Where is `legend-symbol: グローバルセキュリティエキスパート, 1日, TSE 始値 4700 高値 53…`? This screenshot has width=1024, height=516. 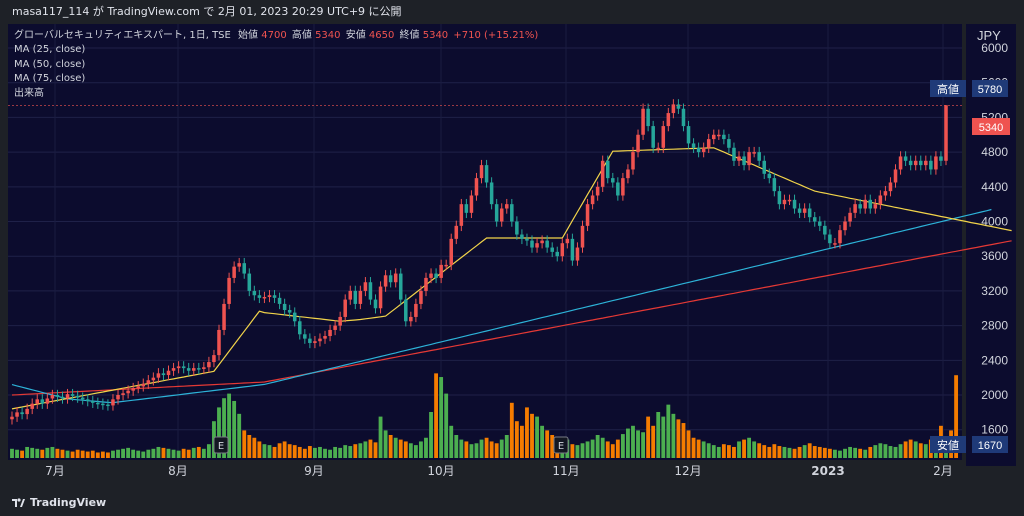
legend-symbol: グローバルセキュリティエキスパート, 1日, TSE 始値 4700 高値 53… is located at coordinates (276, 34).